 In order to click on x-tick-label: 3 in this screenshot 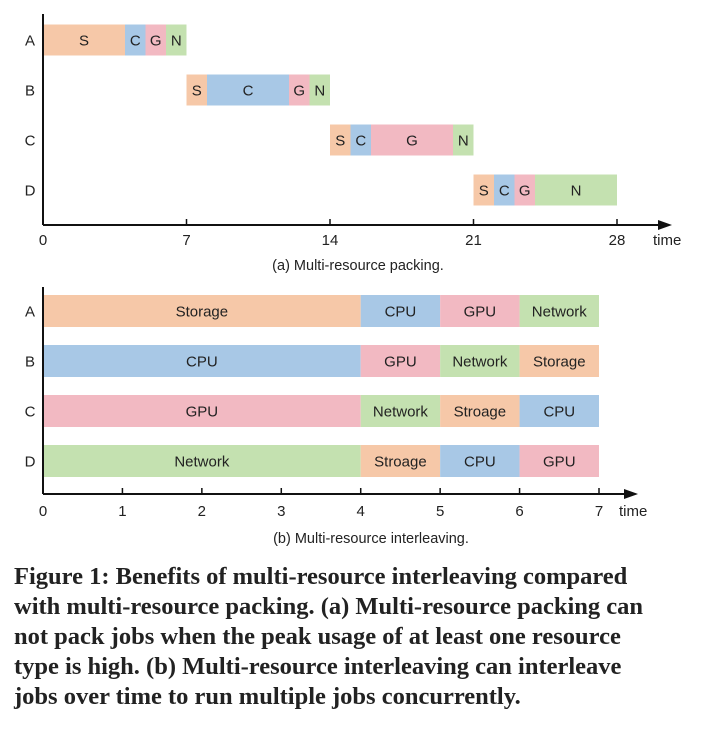, I will do `click(281, 511)`.